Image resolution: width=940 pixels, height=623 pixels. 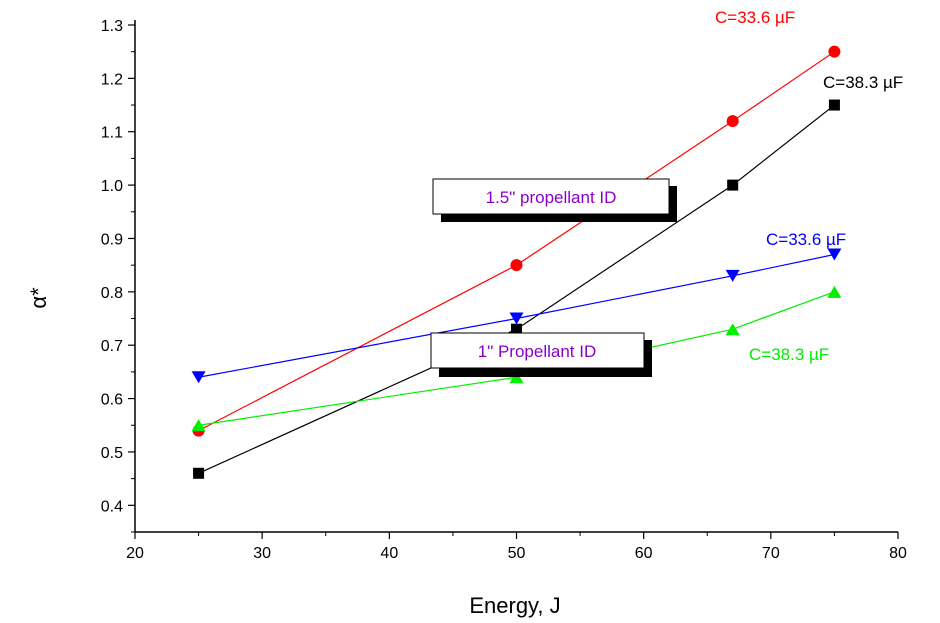 What do you see at coordinates (389, 553) in the screenshot?
I see `x-tick-label: 40` at bounding box center [389, 553].